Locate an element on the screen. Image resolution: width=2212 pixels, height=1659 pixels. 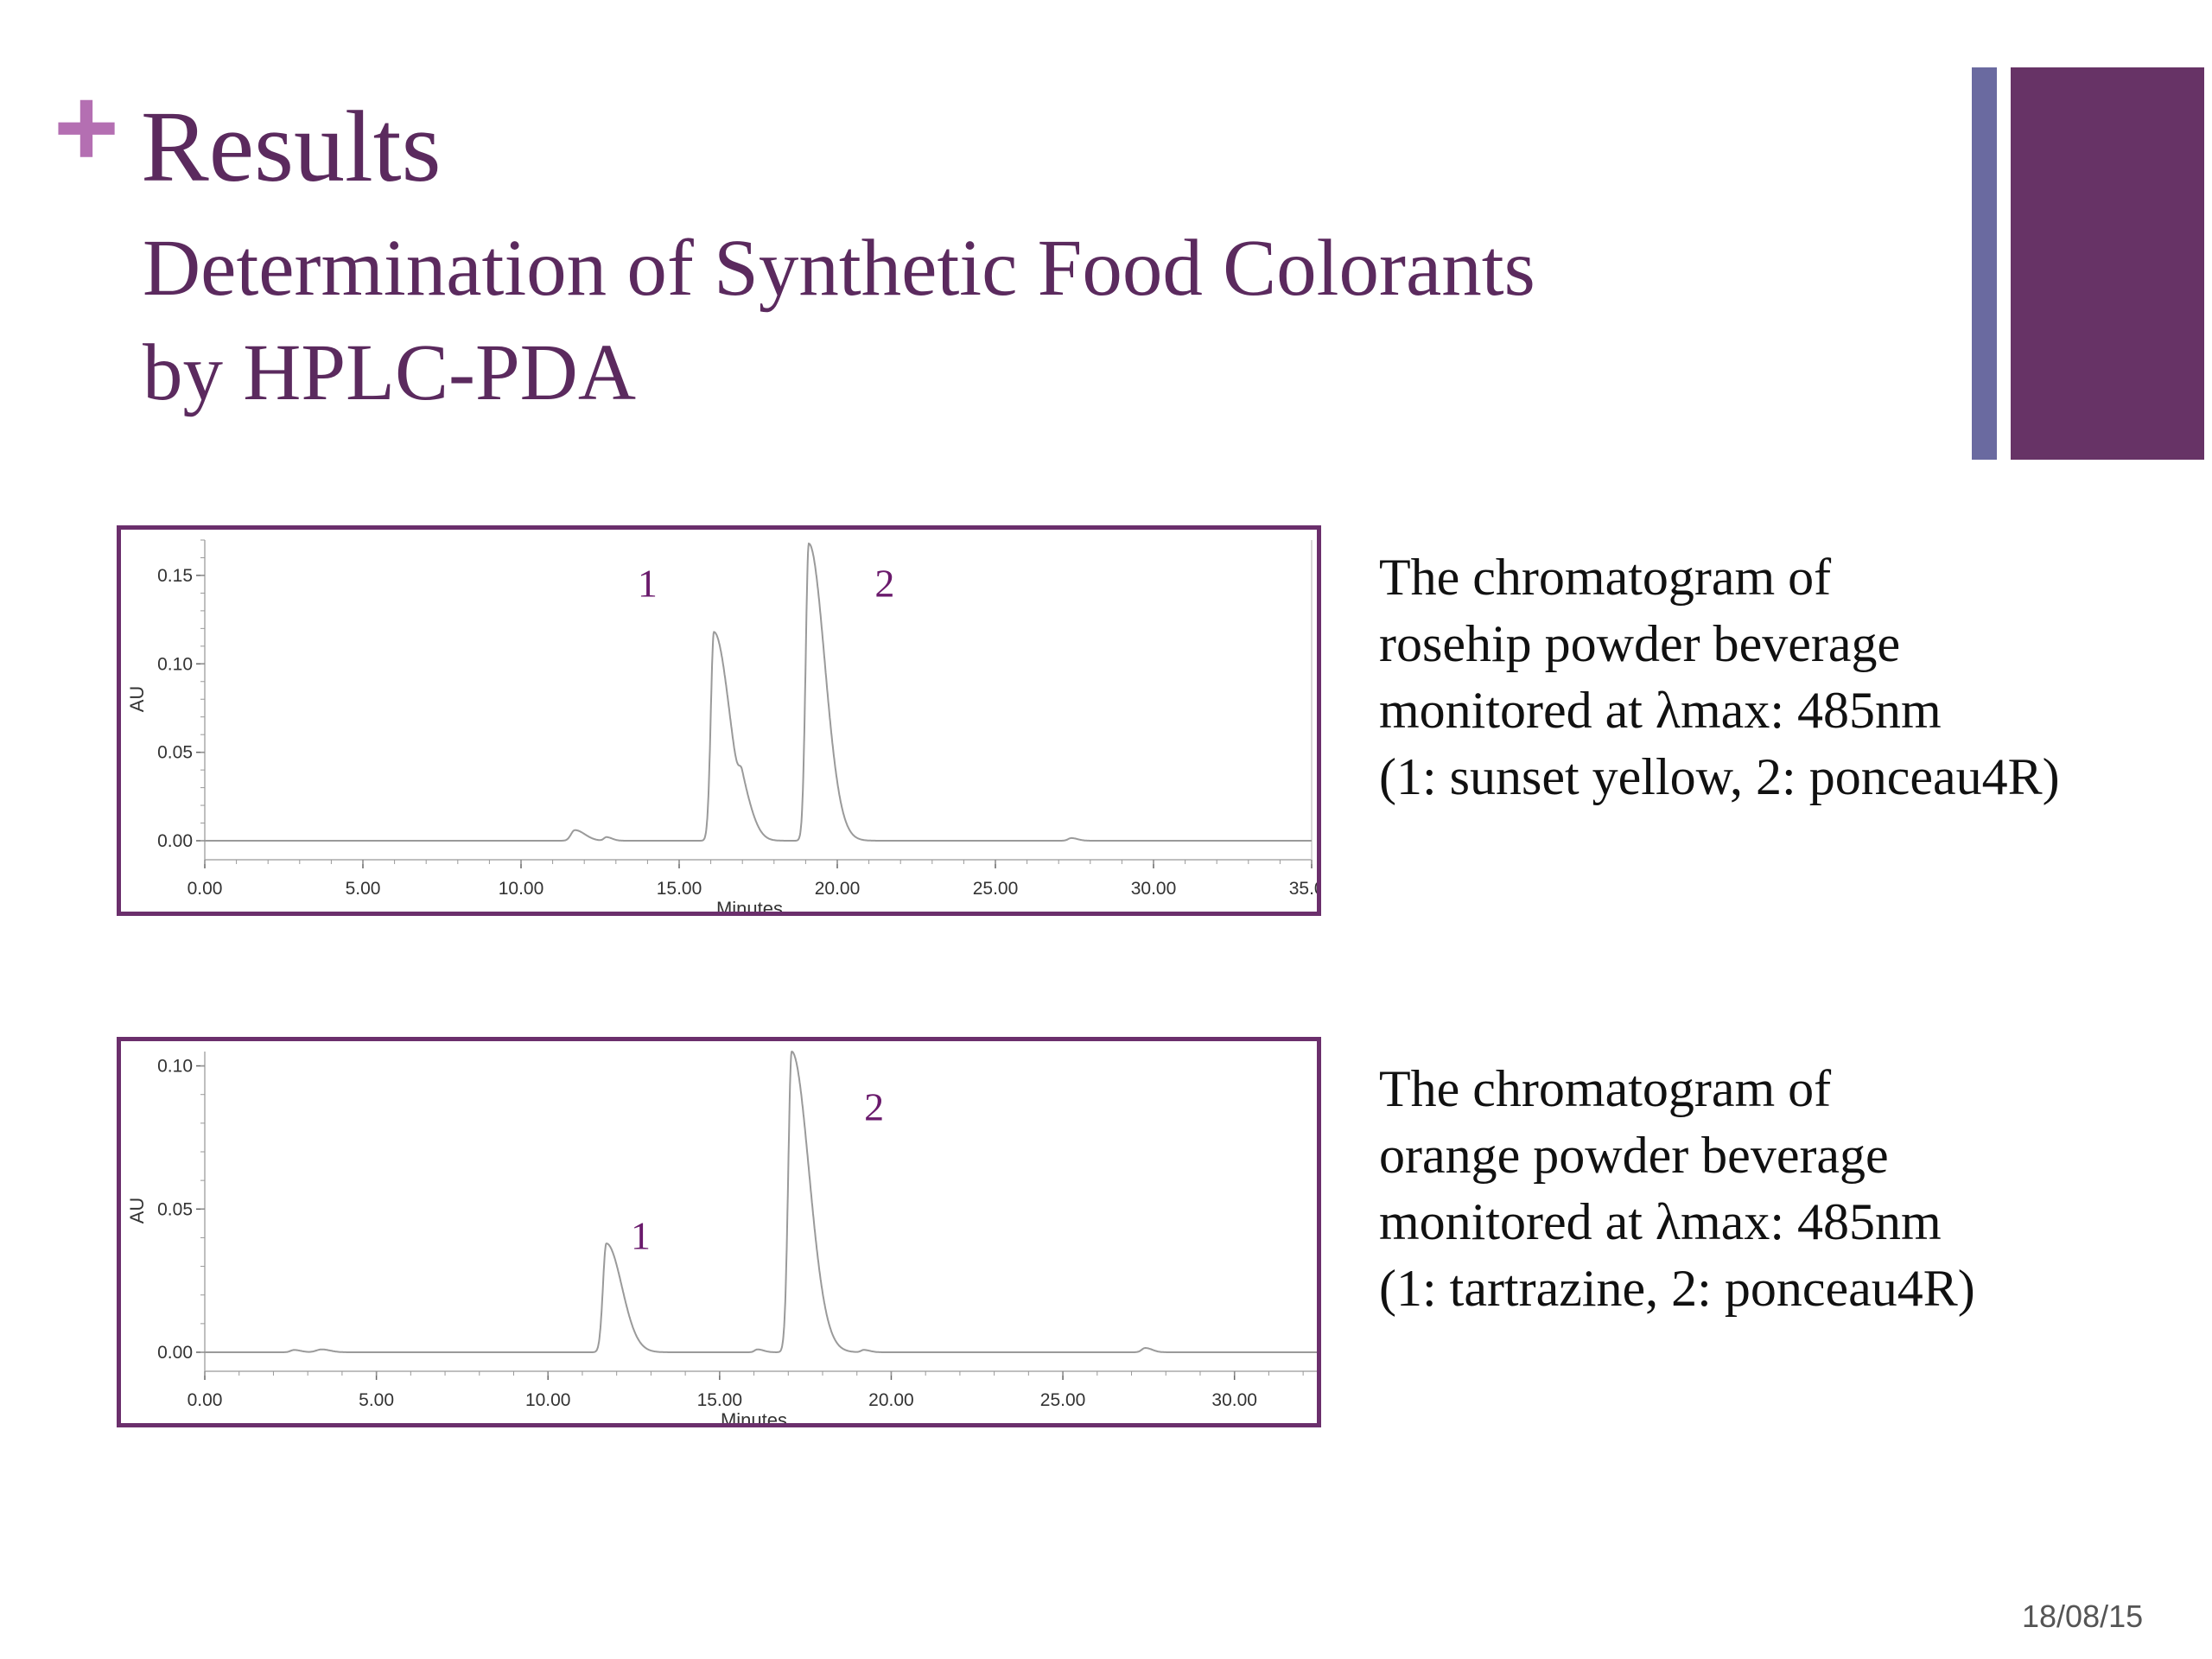
caption-line: rosehip powder beverage is located at coordinates (1640, 643).